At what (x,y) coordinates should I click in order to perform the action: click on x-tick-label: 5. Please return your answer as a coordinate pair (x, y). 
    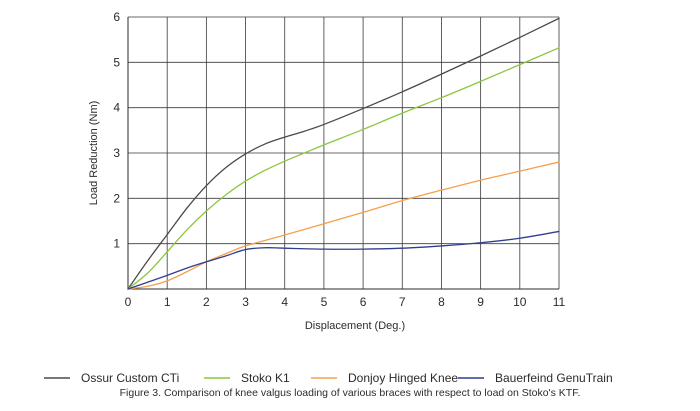
    Looking at the image, I should click on (324, 302).